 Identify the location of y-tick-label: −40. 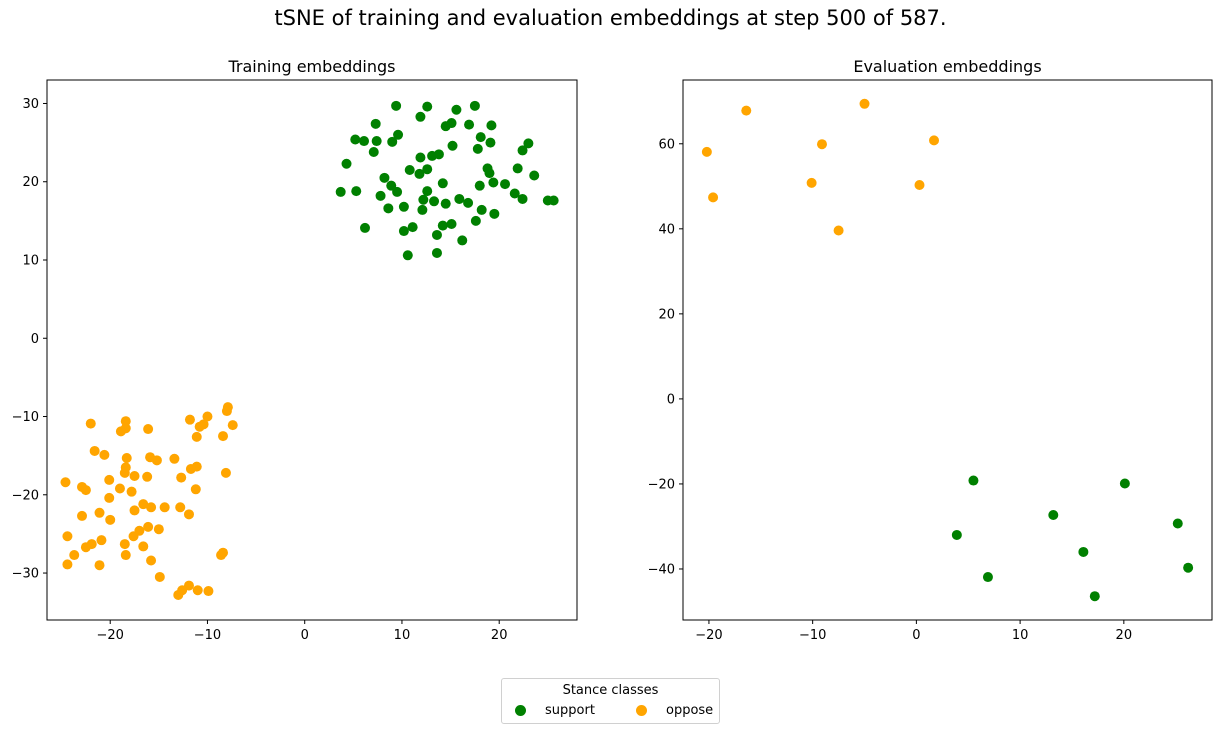
(661, 569).